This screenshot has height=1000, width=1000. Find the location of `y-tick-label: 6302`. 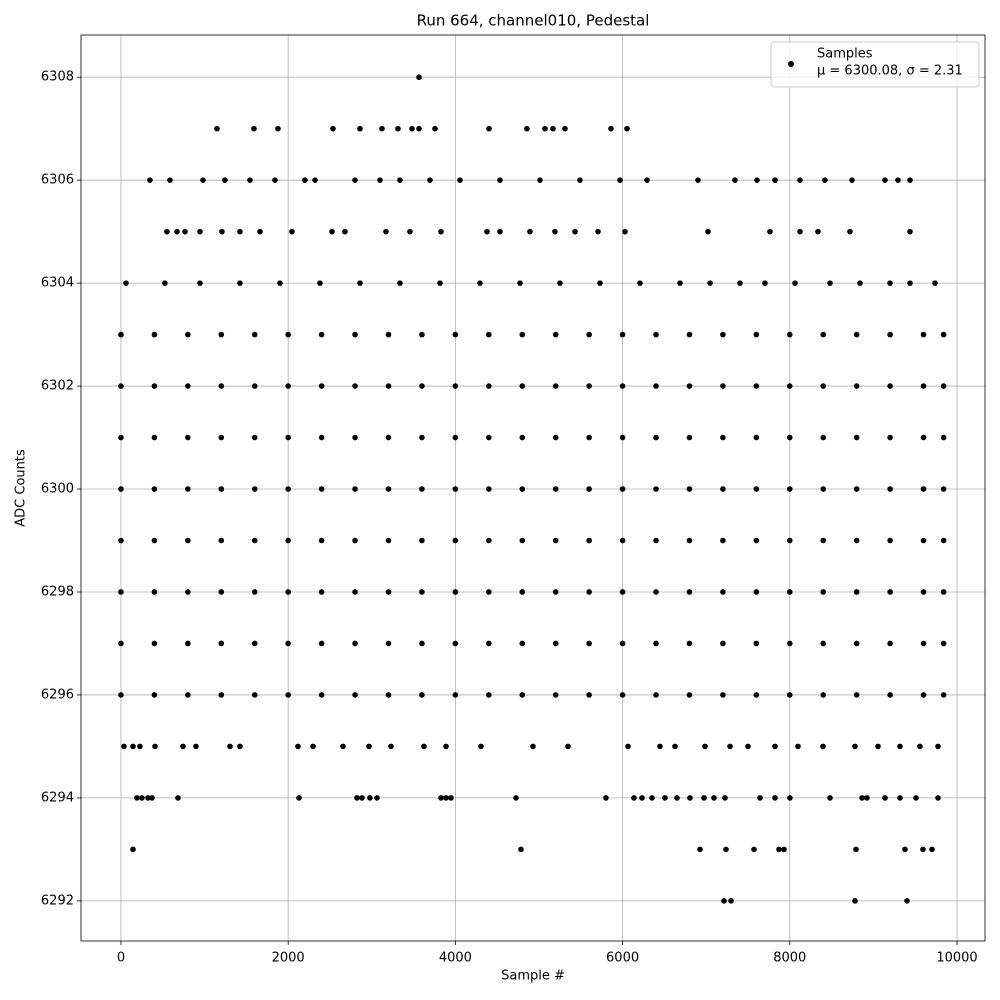

y-tick-label: 6302 is located at coordinates (57, 386).